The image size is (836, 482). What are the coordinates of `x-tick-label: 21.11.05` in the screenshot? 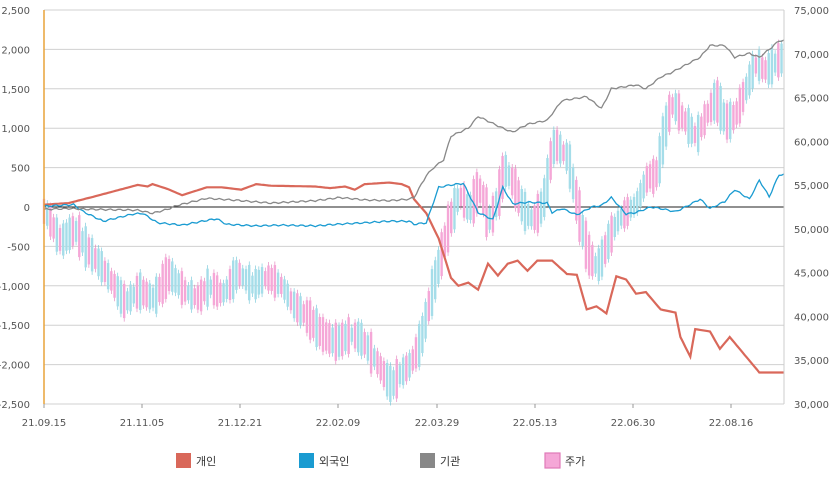 It's located at (142, 423).